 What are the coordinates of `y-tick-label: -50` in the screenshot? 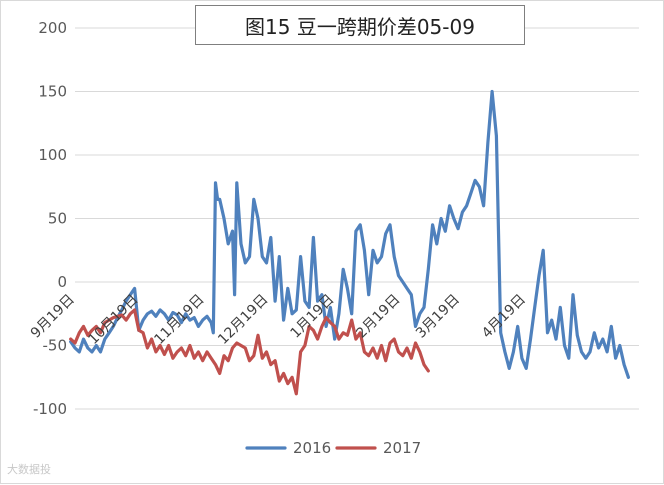 It's located at (55, 346).